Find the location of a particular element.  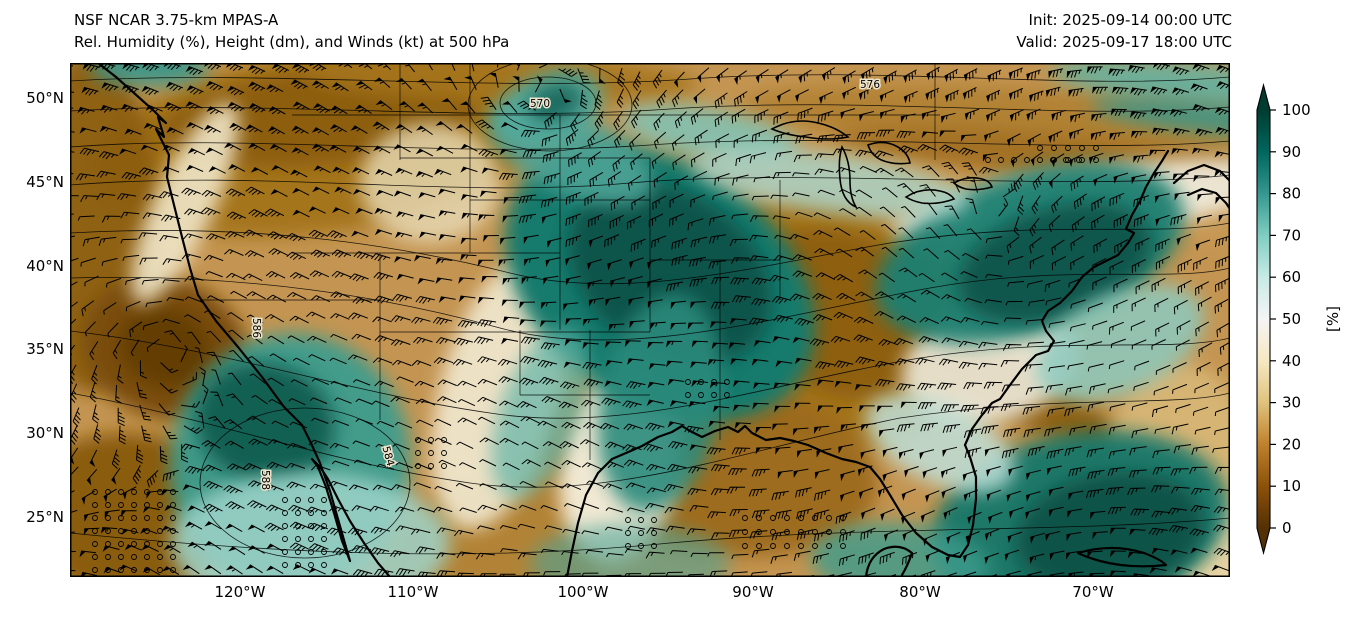

valid-time: Valid: 2025-09-17 18:00 UTC is located at coordinates (1124, 42).